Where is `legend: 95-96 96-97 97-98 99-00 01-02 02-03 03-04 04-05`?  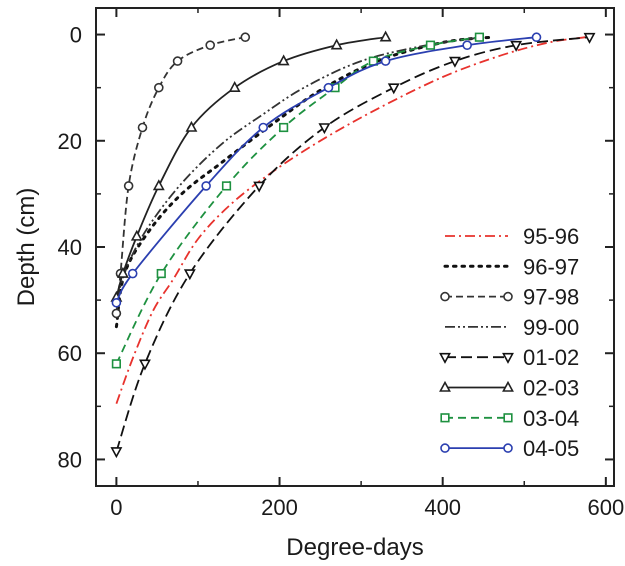
legend: 95-96 96-97 97-98 99-00 01-02 02-03 03-04 04-05 is located at coordinates (509, 342).